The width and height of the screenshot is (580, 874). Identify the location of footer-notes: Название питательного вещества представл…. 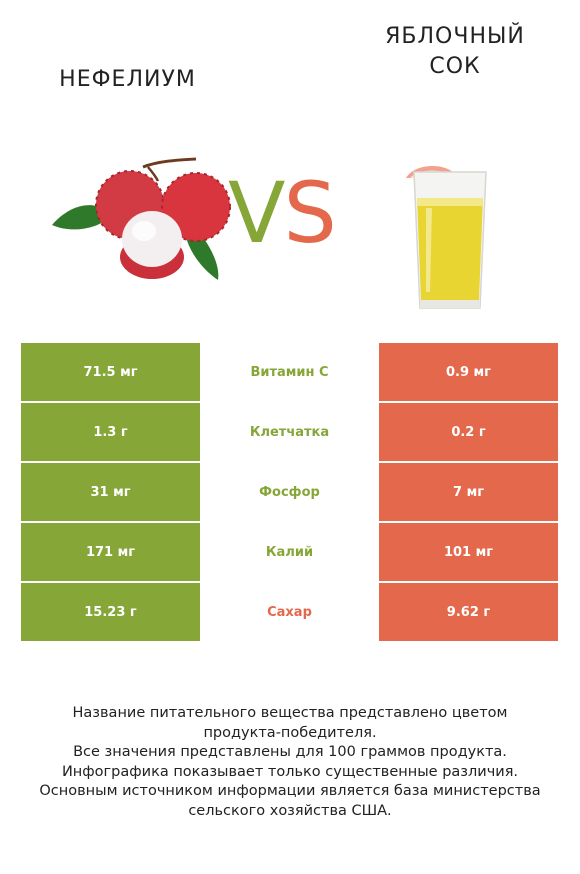
(290, 762).